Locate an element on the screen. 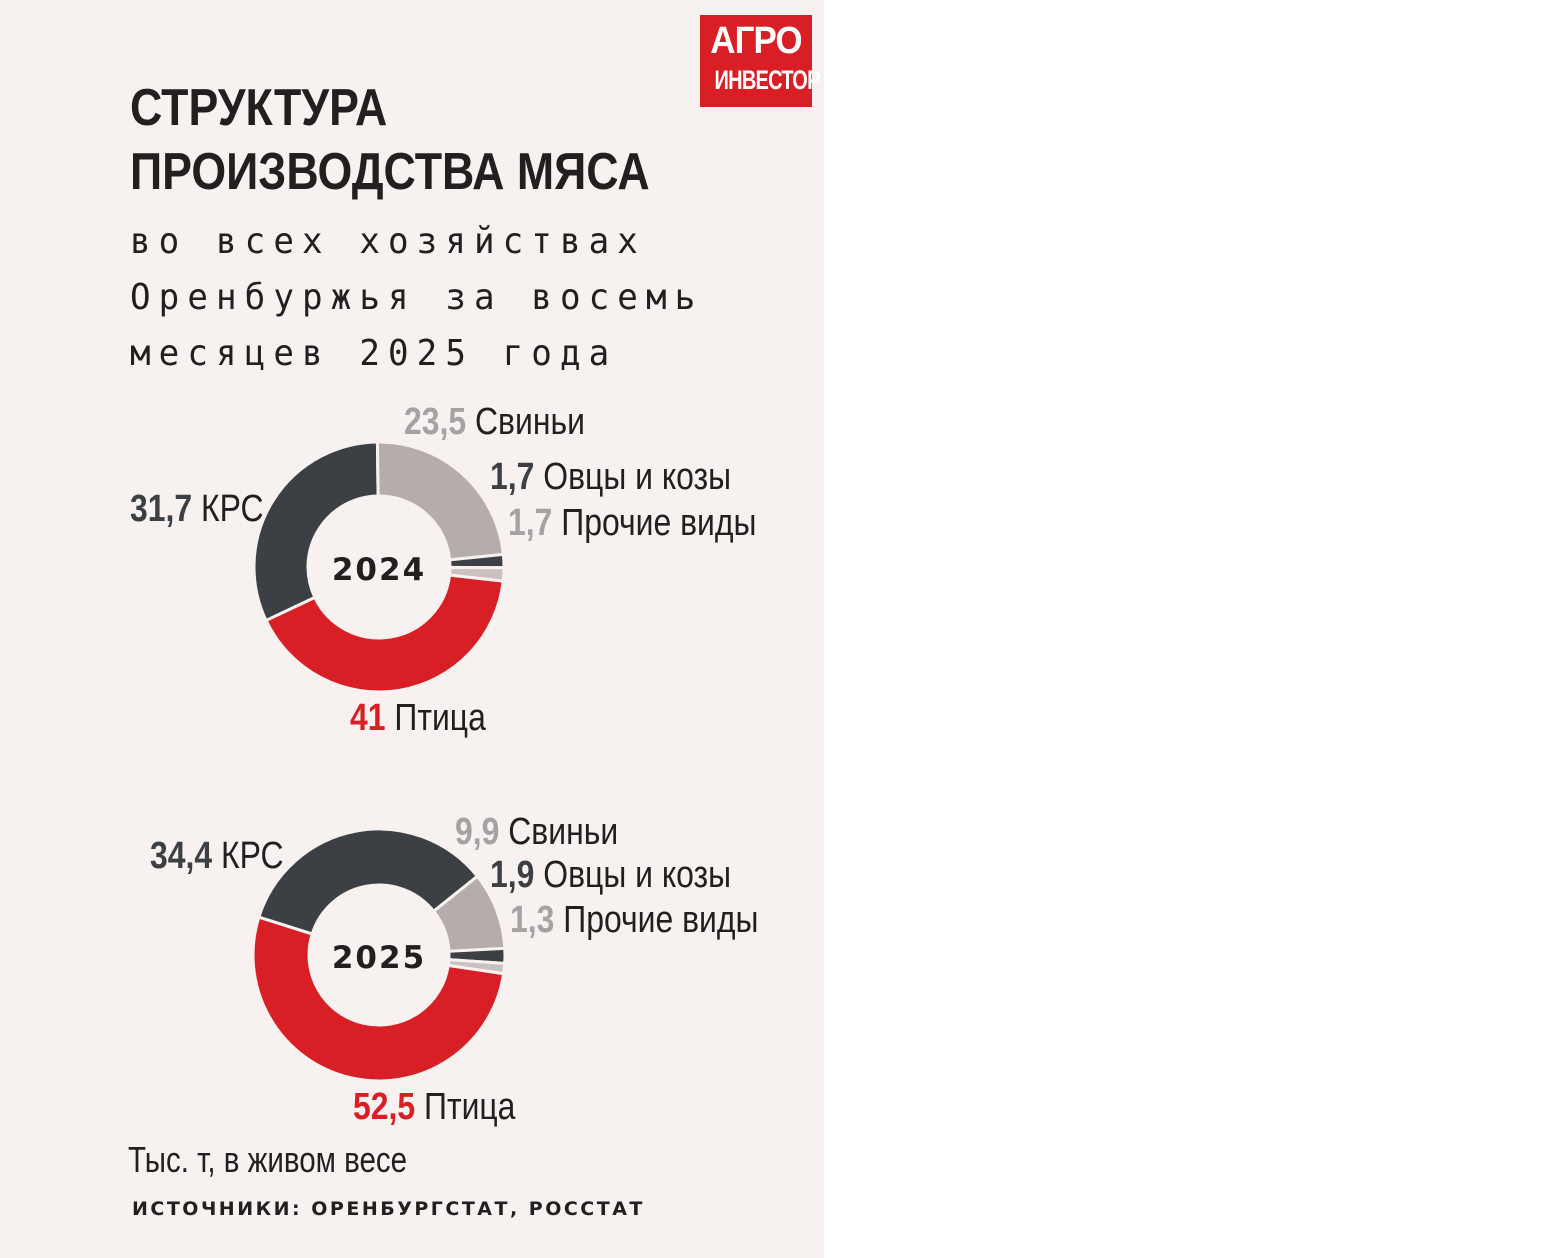  label-2025-poultry: 52,5 Птица is located at coordinates (434, 1107).